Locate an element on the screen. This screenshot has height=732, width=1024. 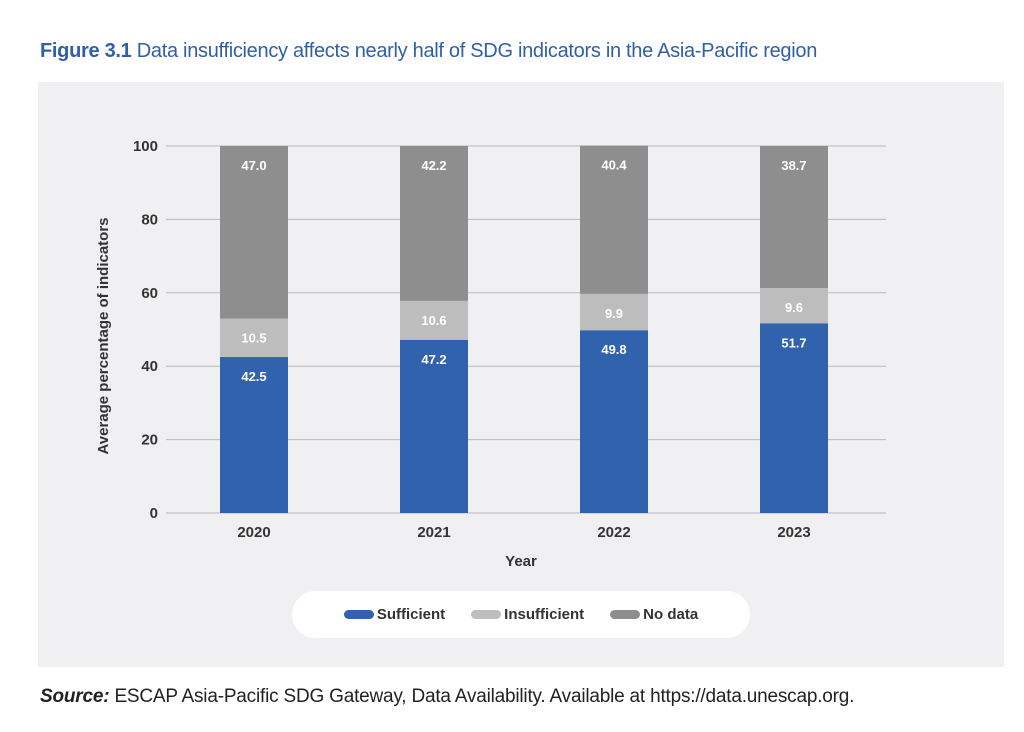
figure-number: Figure 3.1 is located at coordinates (86, 51).